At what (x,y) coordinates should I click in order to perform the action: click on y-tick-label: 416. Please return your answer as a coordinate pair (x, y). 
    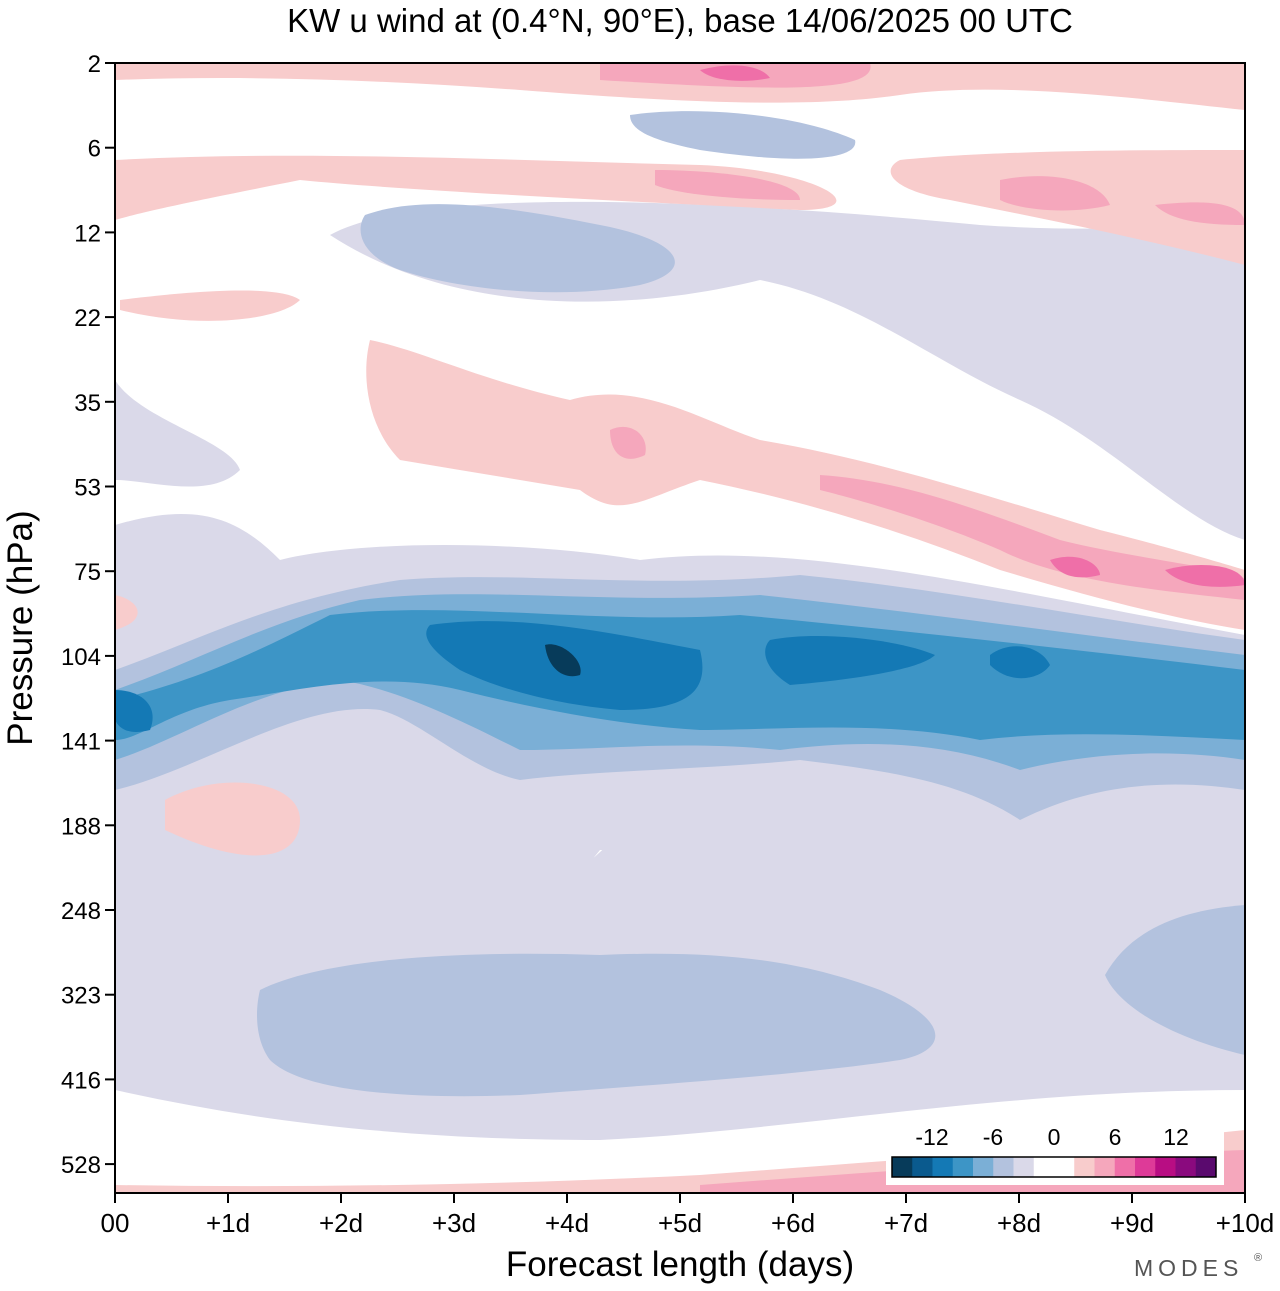
    Looking at the image, I should click on (81, 1080).